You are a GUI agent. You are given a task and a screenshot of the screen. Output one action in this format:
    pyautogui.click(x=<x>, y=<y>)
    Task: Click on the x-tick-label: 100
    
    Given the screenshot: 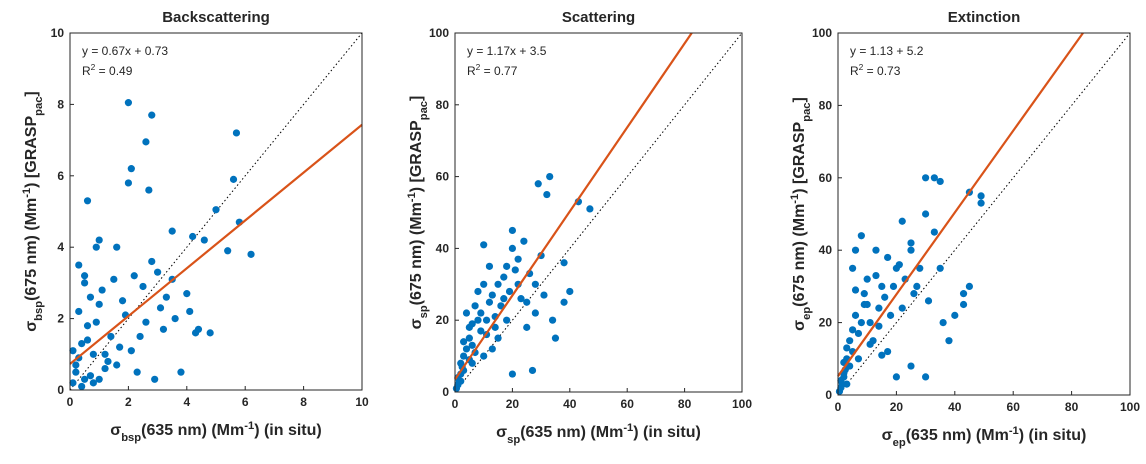 What is the action you would take?
    pyautogui.click(x=742, y=404)
    